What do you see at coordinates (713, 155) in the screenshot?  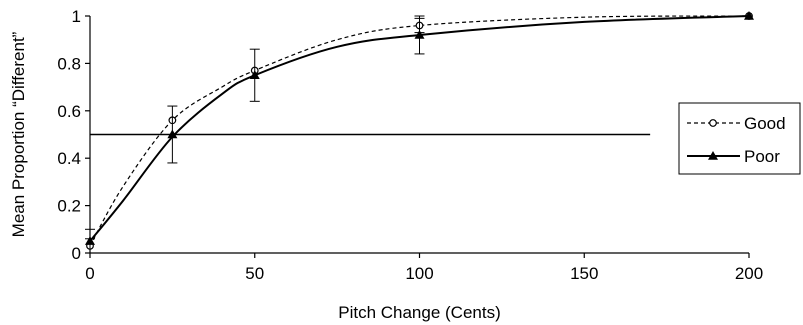 I see `legend-marker-poor` at bounding box center [713, 155].